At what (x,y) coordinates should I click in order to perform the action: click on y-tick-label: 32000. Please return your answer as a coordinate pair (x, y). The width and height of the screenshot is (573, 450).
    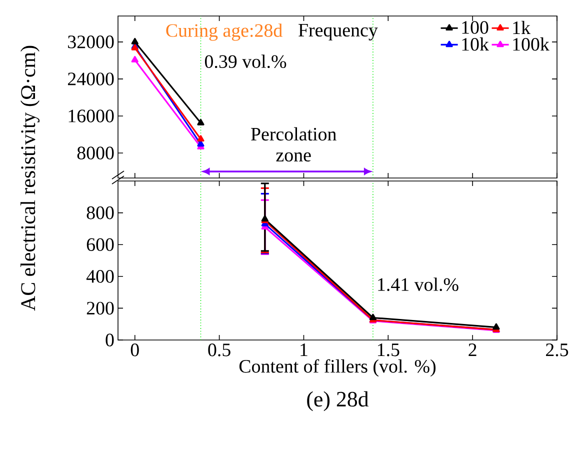
    Looking at the image, I should click on (91, 42).